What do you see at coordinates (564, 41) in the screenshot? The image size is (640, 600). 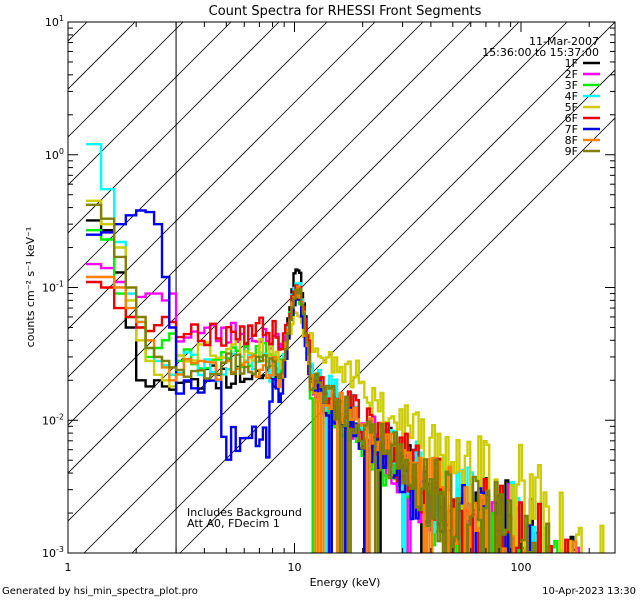 I see `date-label: 11-Mar-2007` at bounding box center [564, 41].